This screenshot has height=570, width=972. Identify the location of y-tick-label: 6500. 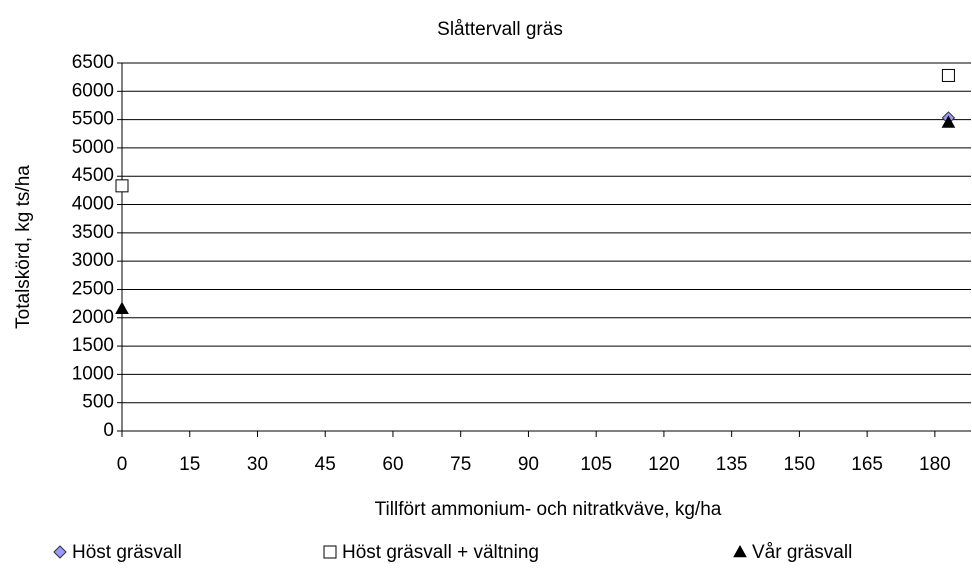
(93, 62).